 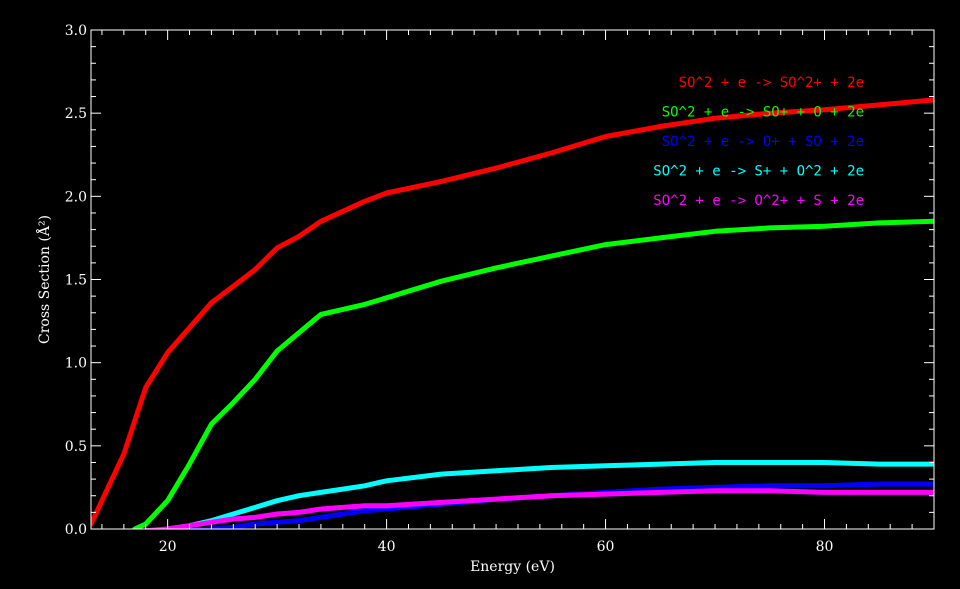 I want to click on legend-label-2: SO^2 + e -> SO+ + O + 2e, so click(x=763, y=113).